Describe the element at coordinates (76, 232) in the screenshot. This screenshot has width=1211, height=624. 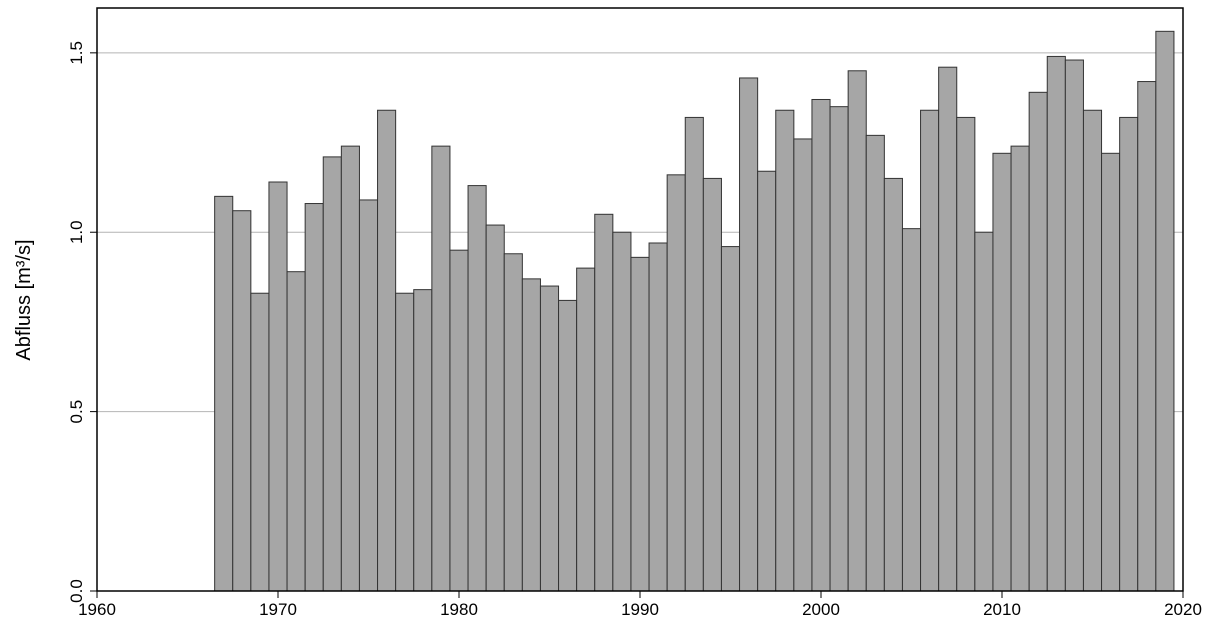
I see `y-tick-label: 1.0` at that location.